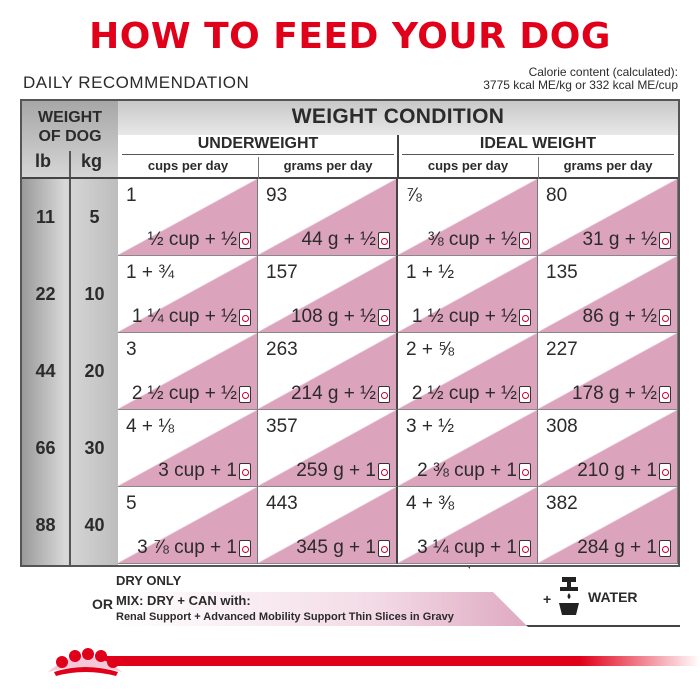  Describe the element at coordinates (45, 294) in the screenshot. I see `weight-lb-value: 22` at that location.